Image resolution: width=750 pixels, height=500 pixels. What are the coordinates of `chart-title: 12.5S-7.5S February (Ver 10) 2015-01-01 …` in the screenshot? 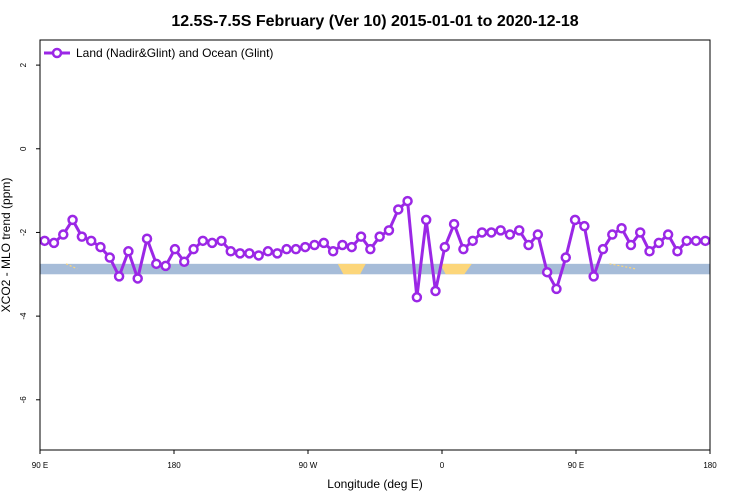 It's located at (374, 21).